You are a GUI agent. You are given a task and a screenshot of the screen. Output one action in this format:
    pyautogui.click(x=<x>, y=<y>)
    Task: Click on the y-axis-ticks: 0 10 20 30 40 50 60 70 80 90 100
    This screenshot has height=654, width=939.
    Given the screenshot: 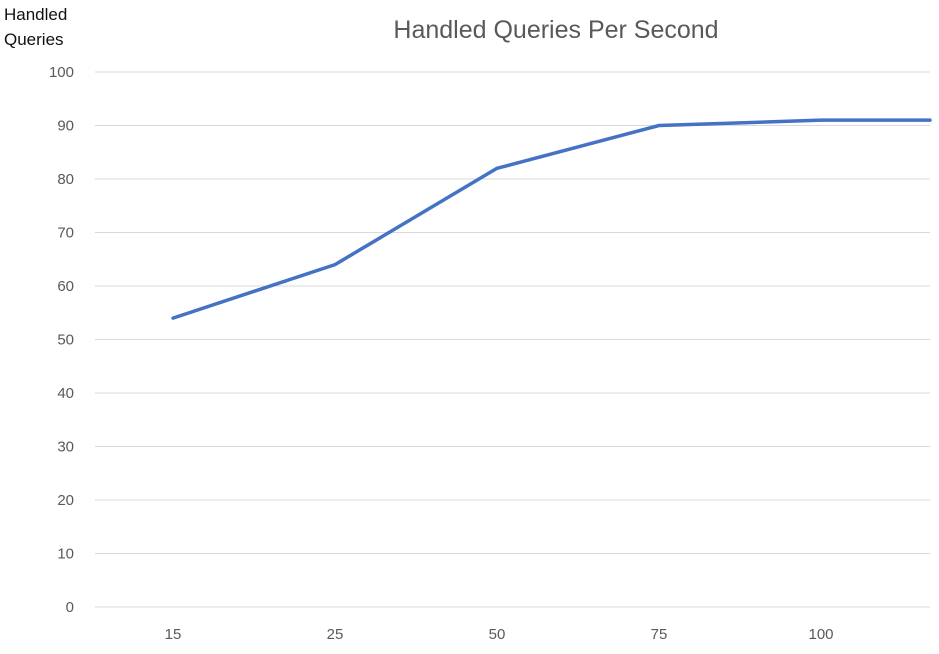 What is the action you would take?
    pyautogui.click(x=61, y=340)
    